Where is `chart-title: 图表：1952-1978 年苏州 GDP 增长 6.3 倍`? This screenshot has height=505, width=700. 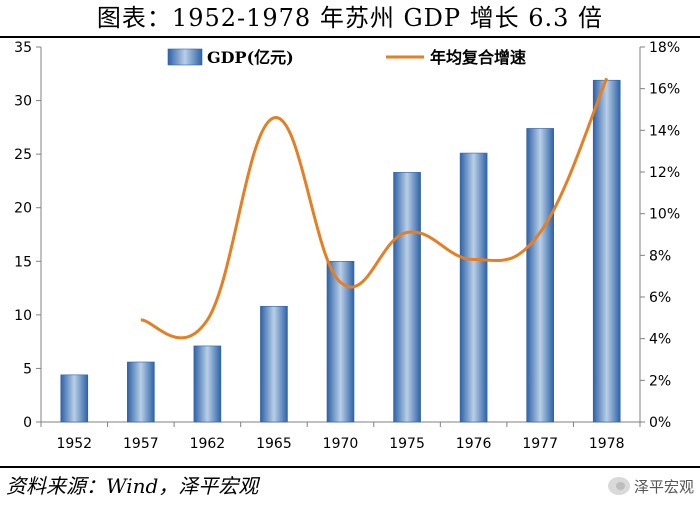
chart-title: 图表：1952-1978 年苏州 GDP 增长 6.3 倍 is located at coordinates (350, 18).